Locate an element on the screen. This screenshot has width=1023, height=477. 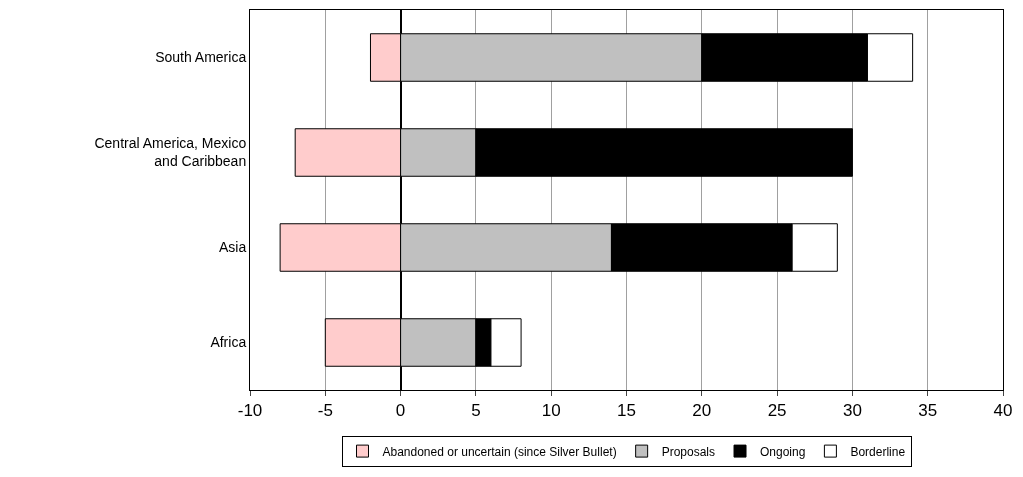
x-tick-label: 20 is located at coordinates (702, 411).